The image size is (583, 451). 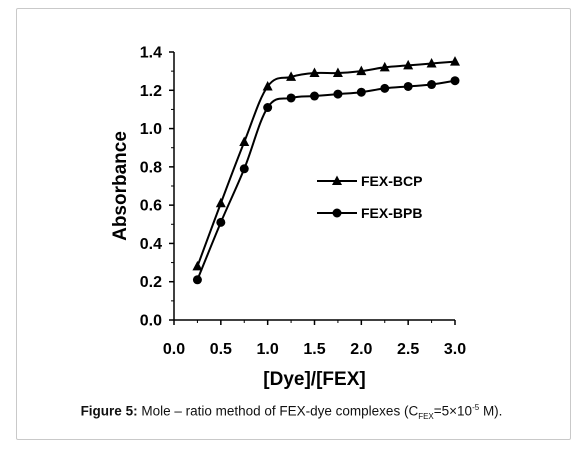 What do you see at coordinates (151, 321) in the screenshot?
I see `y-tick-label: 0.0` at bounding box center [151, 321].